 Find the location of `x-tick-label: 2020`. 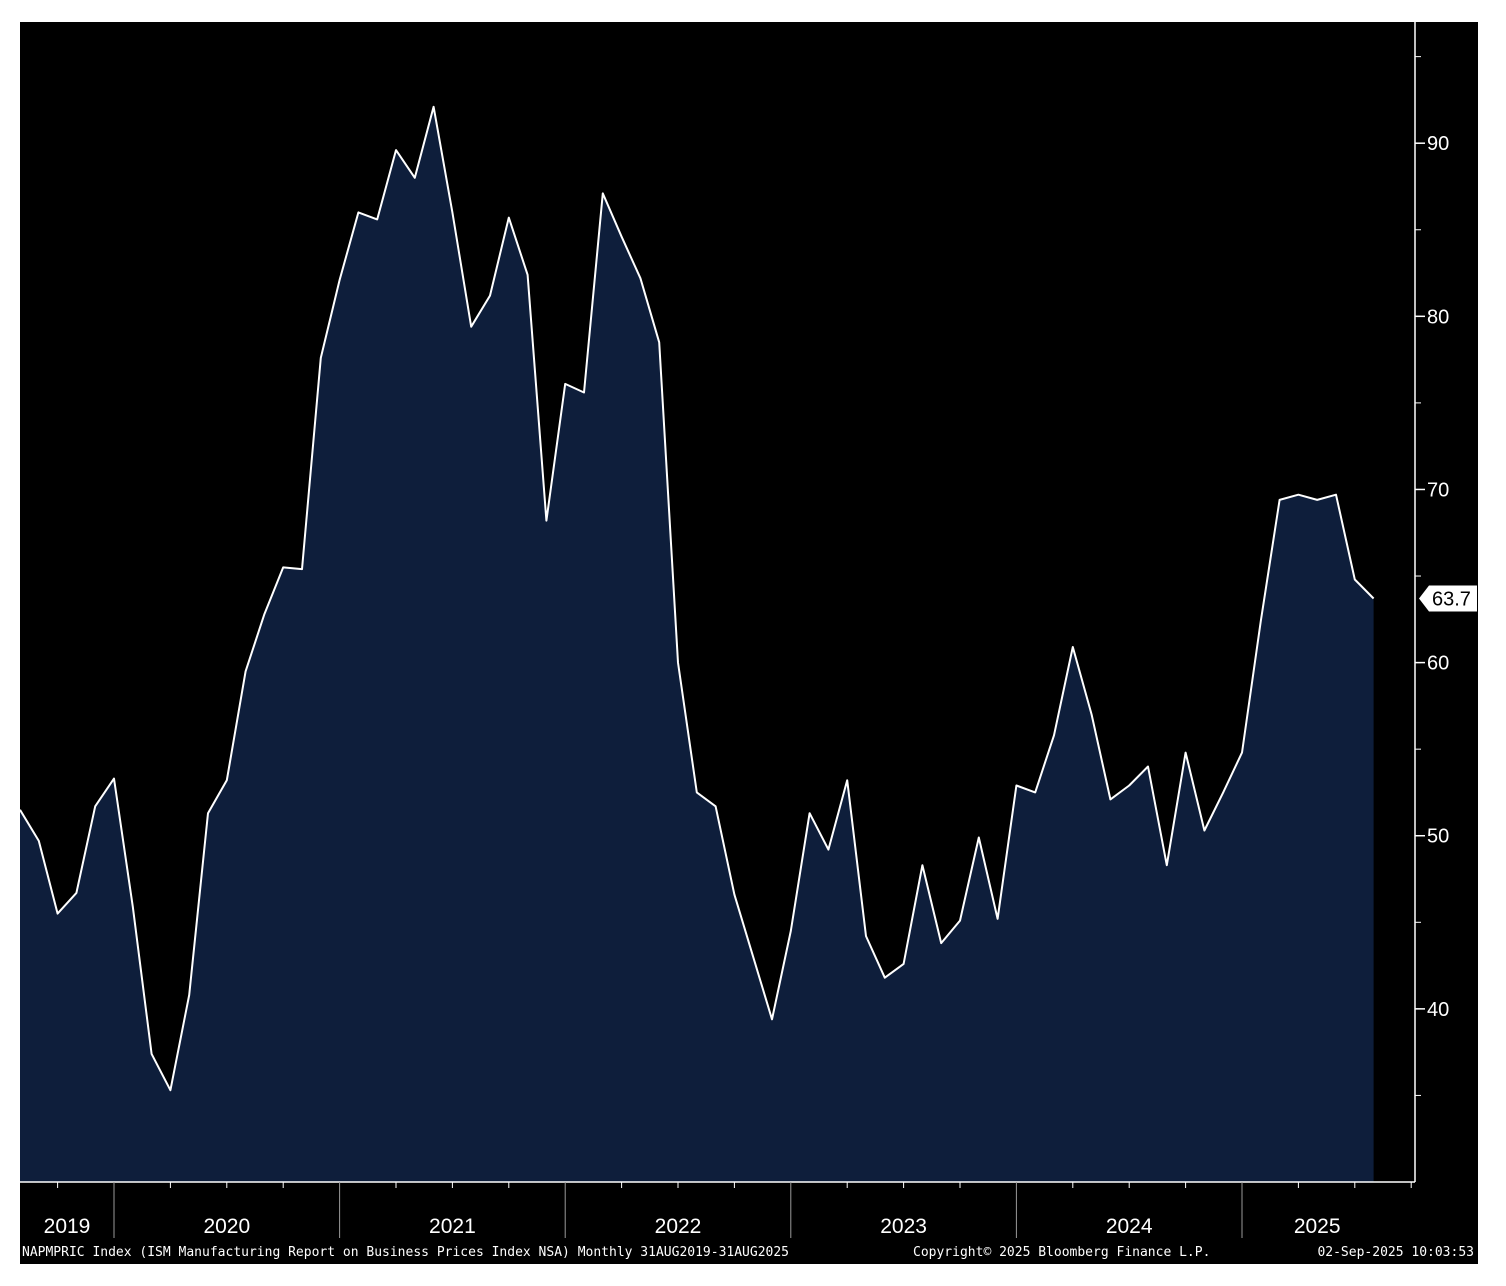

x-tick-label: 2020 is located at coordinates (226, 1226).